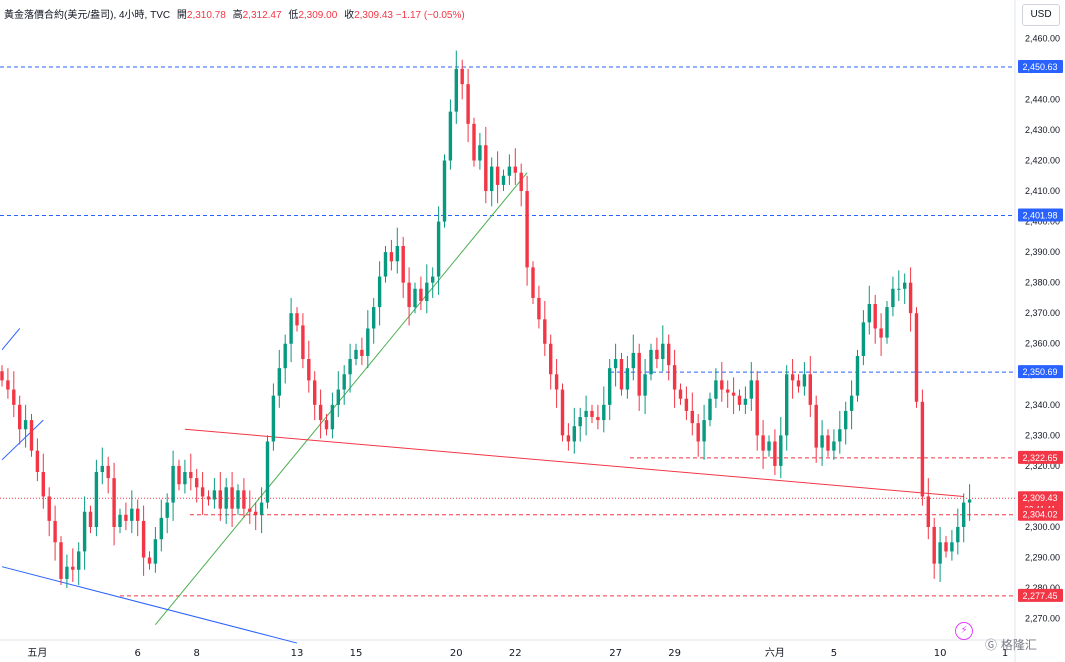 This screenshot has height=662, width=1065. I want to click on x-tick-label: 6, so click(138, 653).